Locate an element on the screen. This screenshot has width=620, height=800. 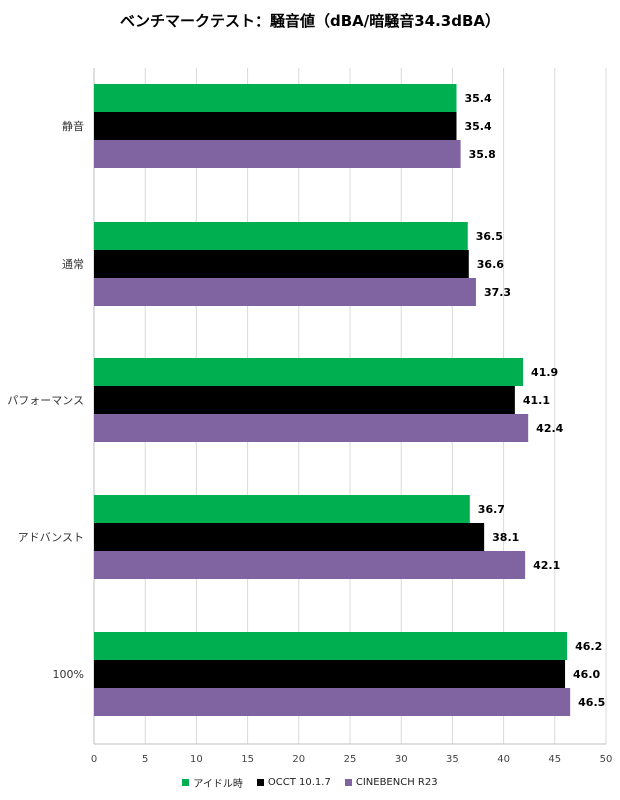
data-label: 42.4 is located at coordinates (549, 428).